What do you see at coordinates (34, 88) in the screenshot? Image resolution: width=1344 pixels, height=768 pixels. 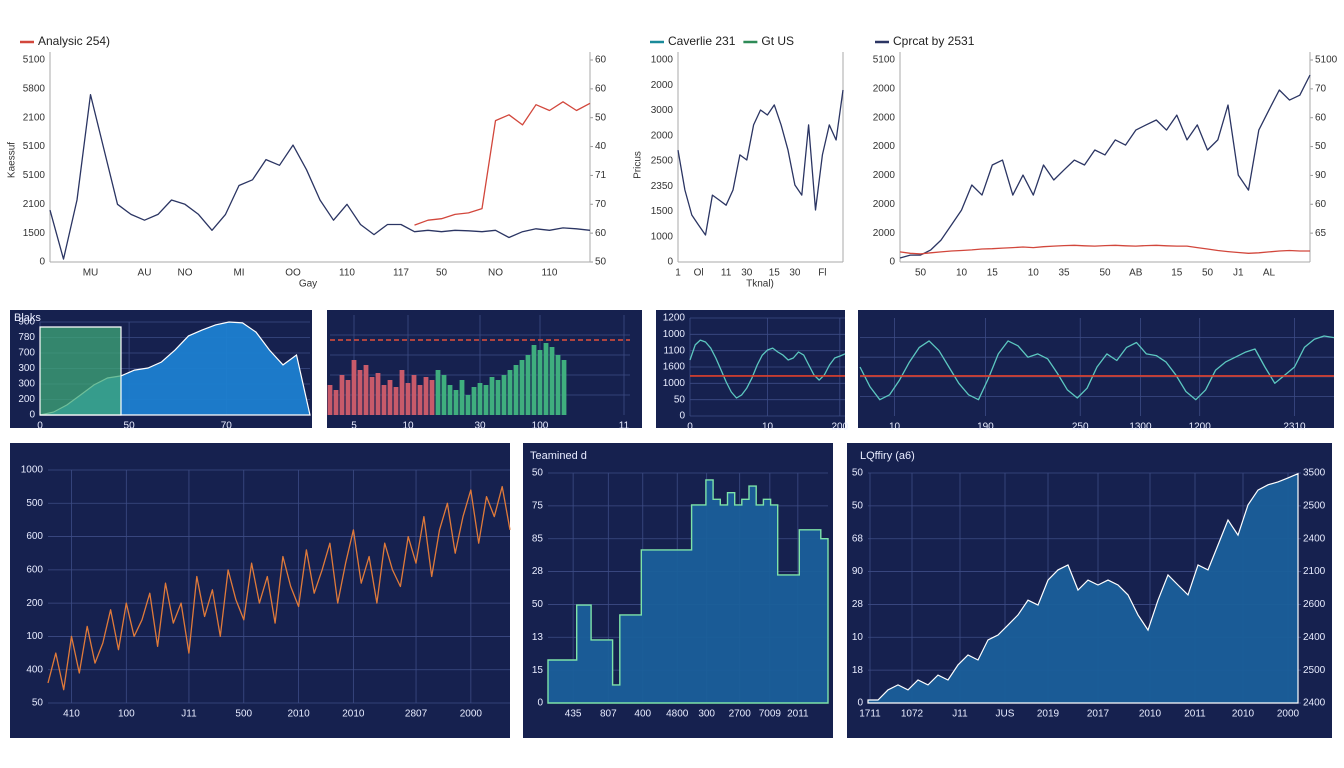 I see `y-tick-label: 5800` at bounding box center [34, 88].